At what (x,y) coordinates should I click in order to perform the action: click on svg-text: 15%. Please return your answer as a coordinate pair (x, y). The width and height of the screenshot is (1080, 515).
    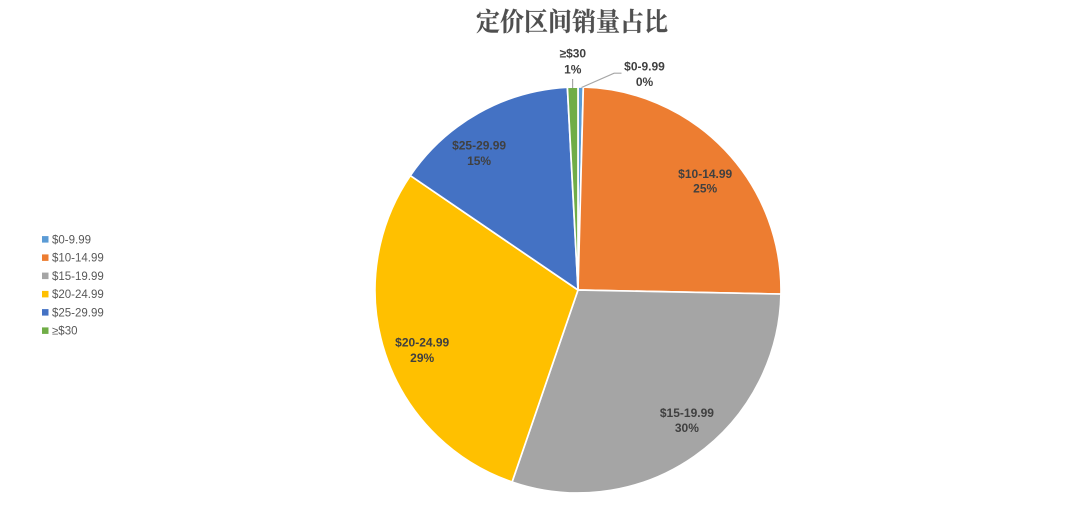
    Looking at the image, I should click on (479, 161).